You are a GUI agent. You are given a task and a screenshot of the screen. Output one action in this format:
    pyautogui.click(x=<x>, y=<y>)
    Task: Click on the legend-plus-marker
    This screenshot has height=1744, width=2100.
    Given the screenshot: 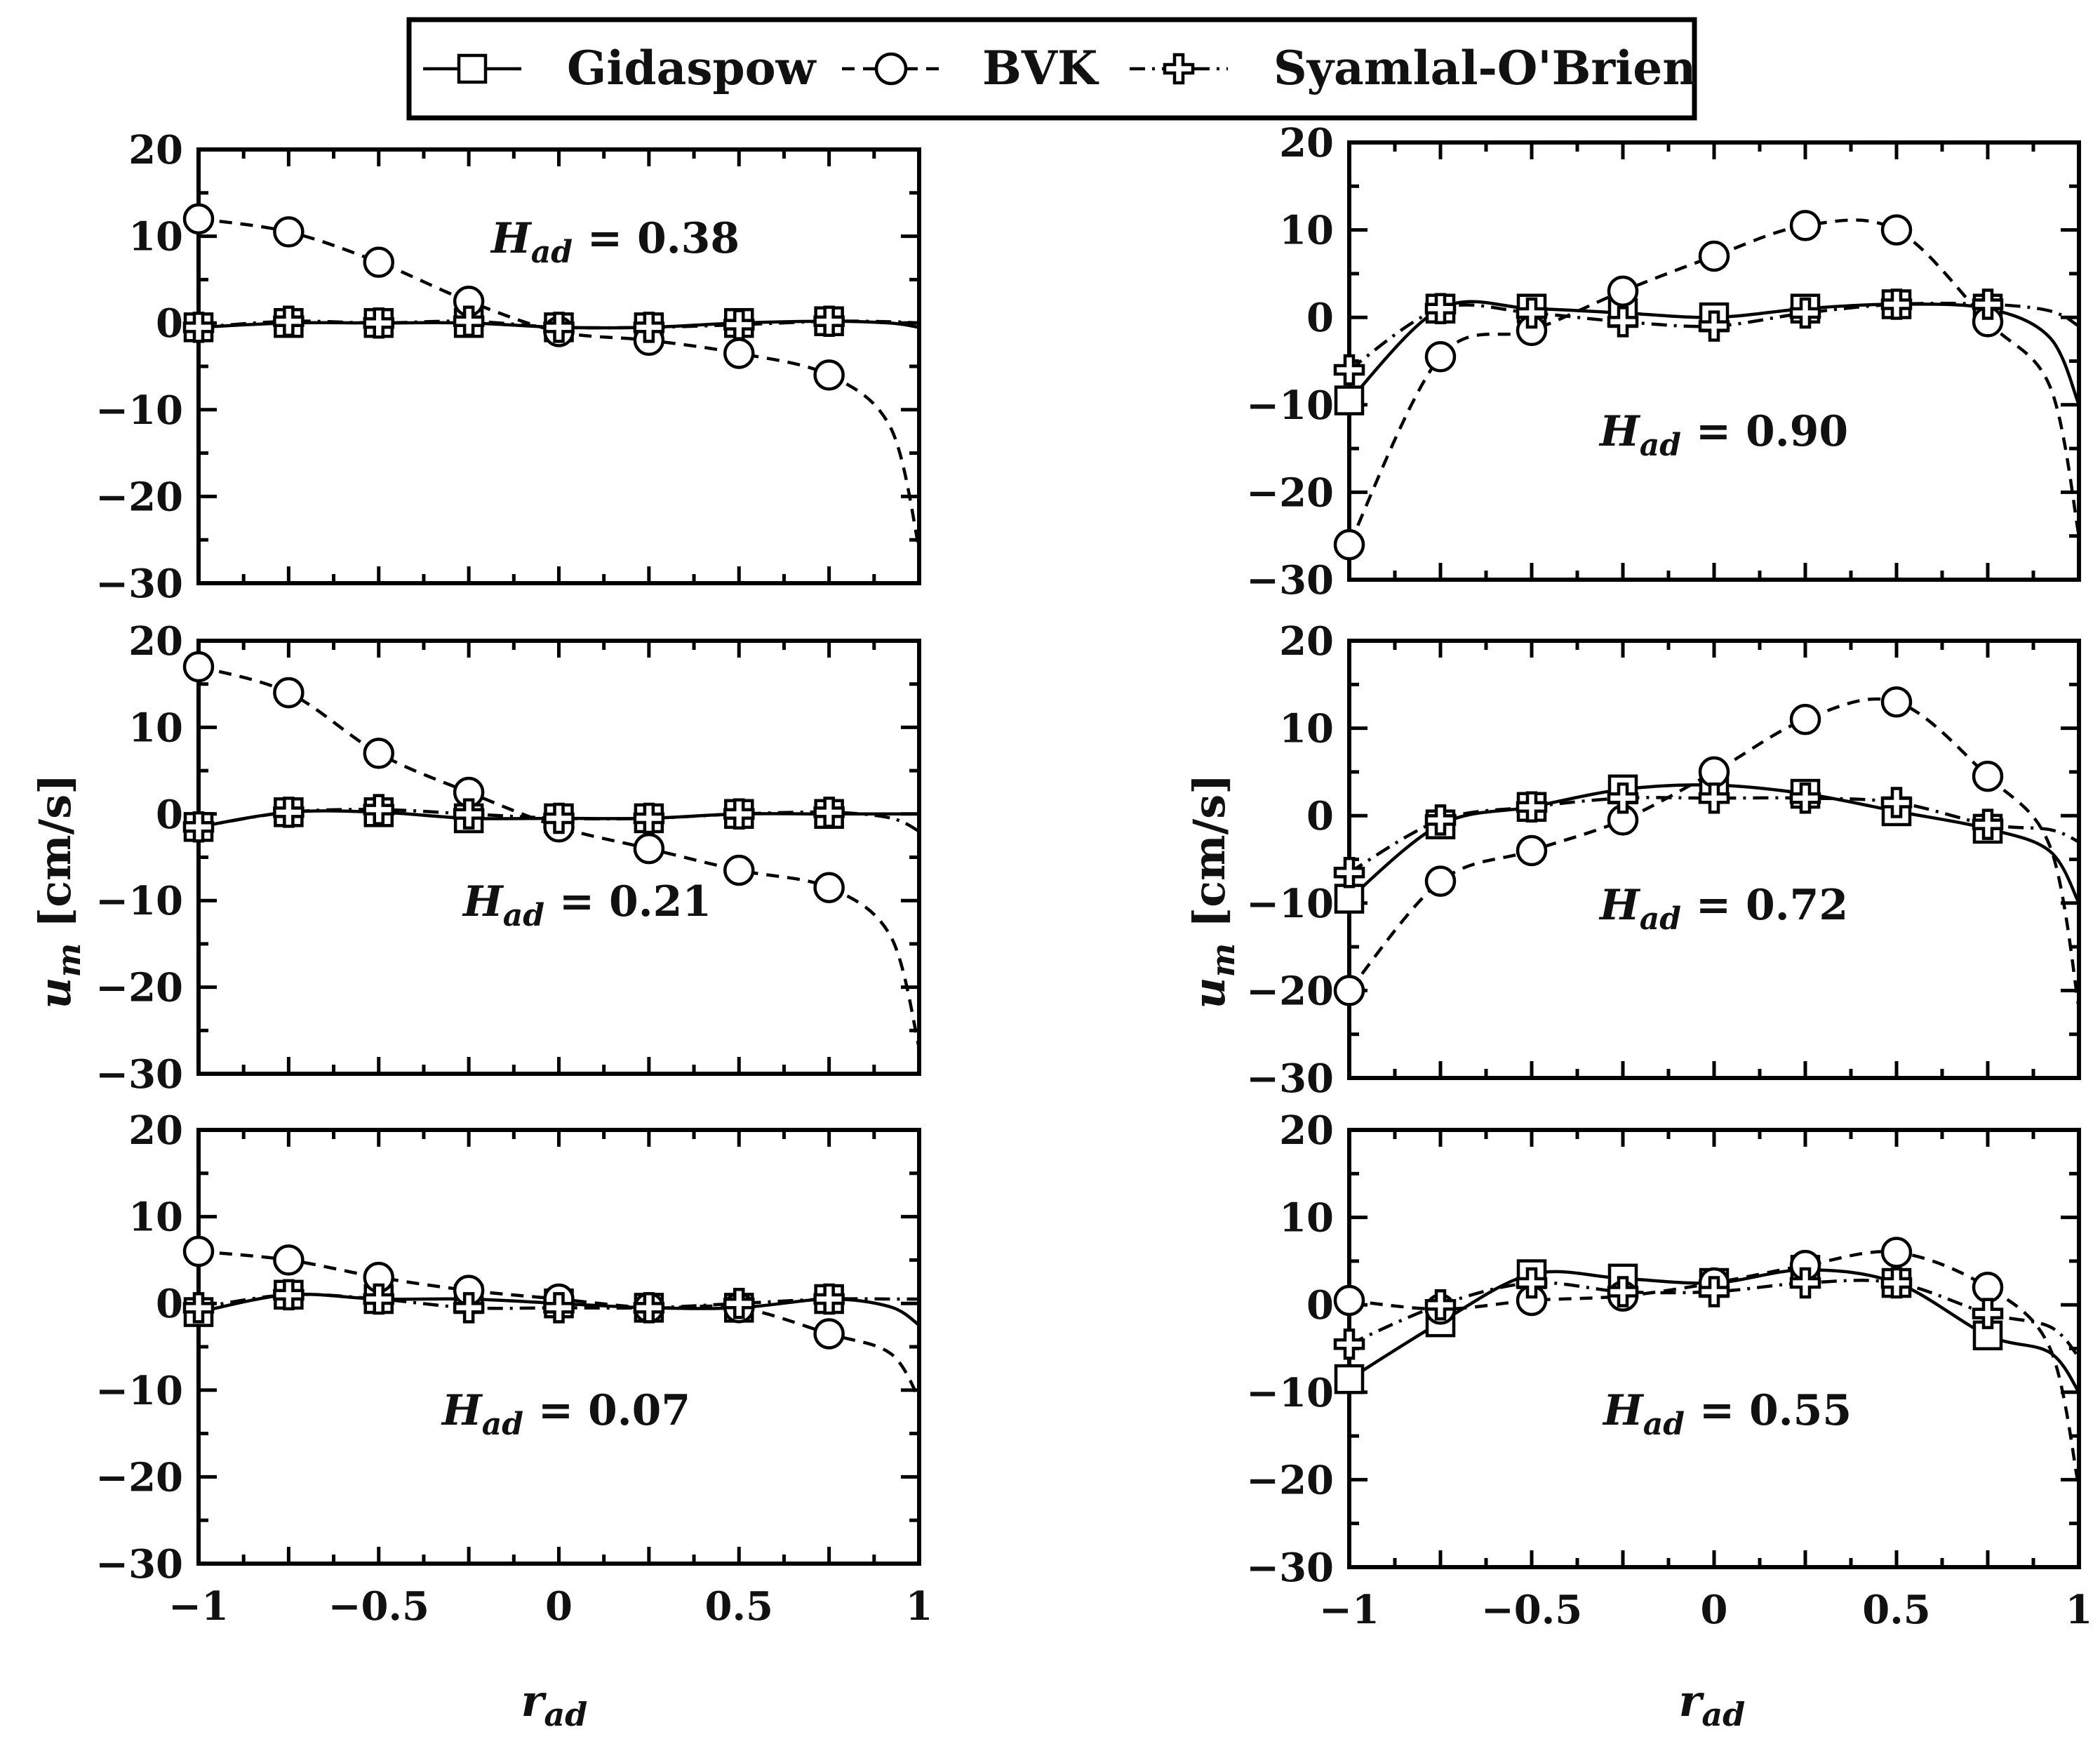 What is the action you would take?
    pyautogui.click(x=1179, y=69)
    